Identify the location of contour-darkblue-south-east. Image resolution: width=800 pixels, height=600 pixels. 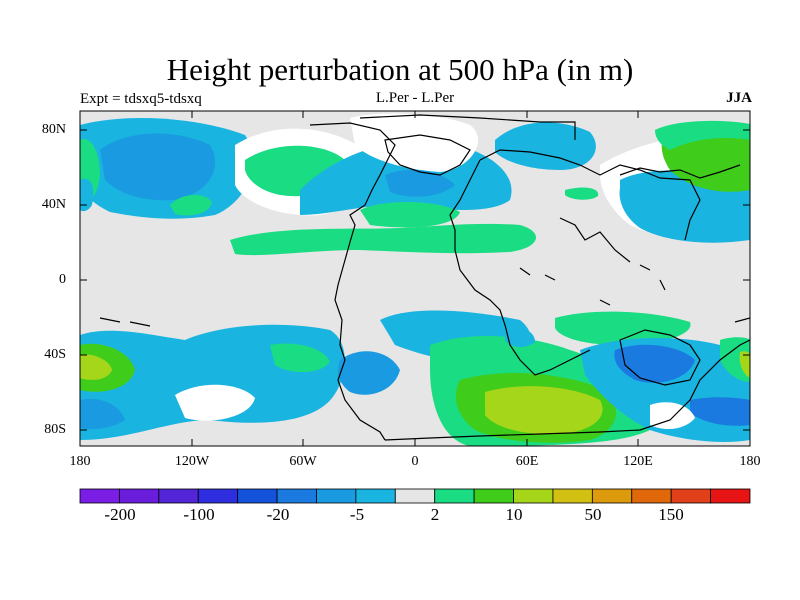
(720, 411).